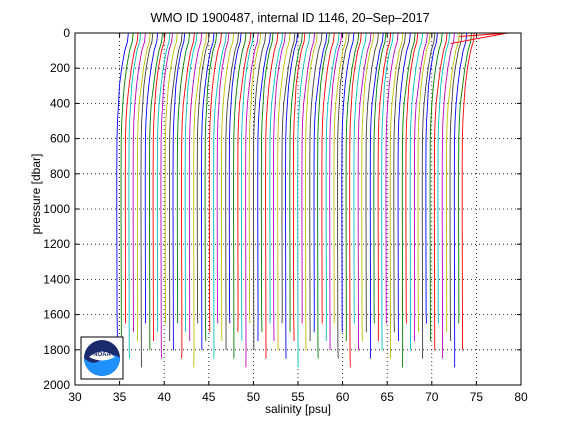 This screenshot has width=576, height=432. I want to click on y-tick-label: 1800, so click(56, 350).